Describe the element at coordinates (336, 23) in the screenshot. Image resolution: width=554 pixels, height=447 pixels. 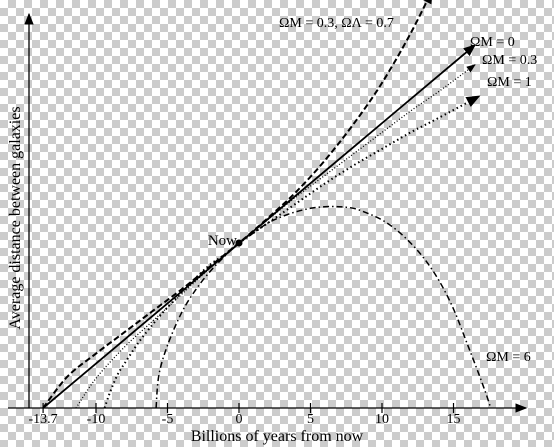
I see `series-label-lambda: ΩM = 0.3, ΩΛ = 0.7` at that location.